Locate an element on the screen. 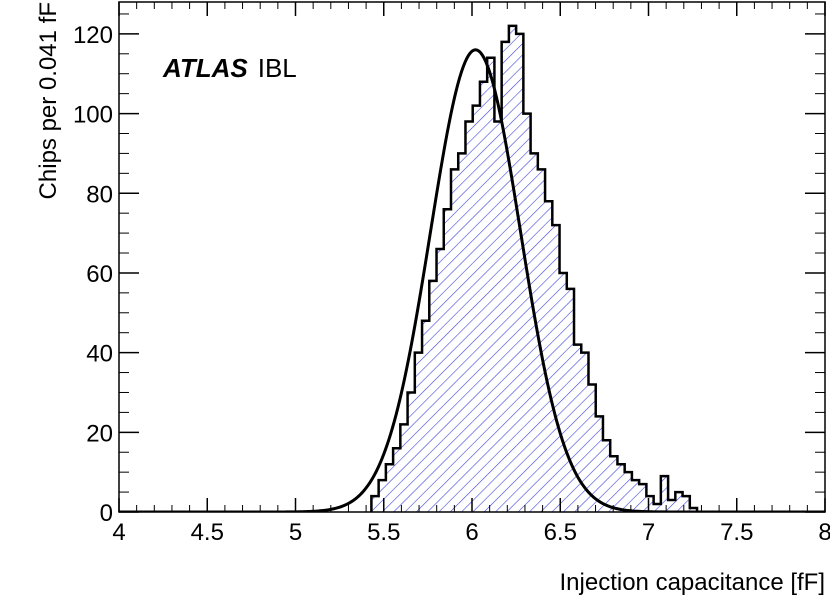 This screenshot has width=830, height=603. y-tick-label: 20 is located at coordinates (99, 433).